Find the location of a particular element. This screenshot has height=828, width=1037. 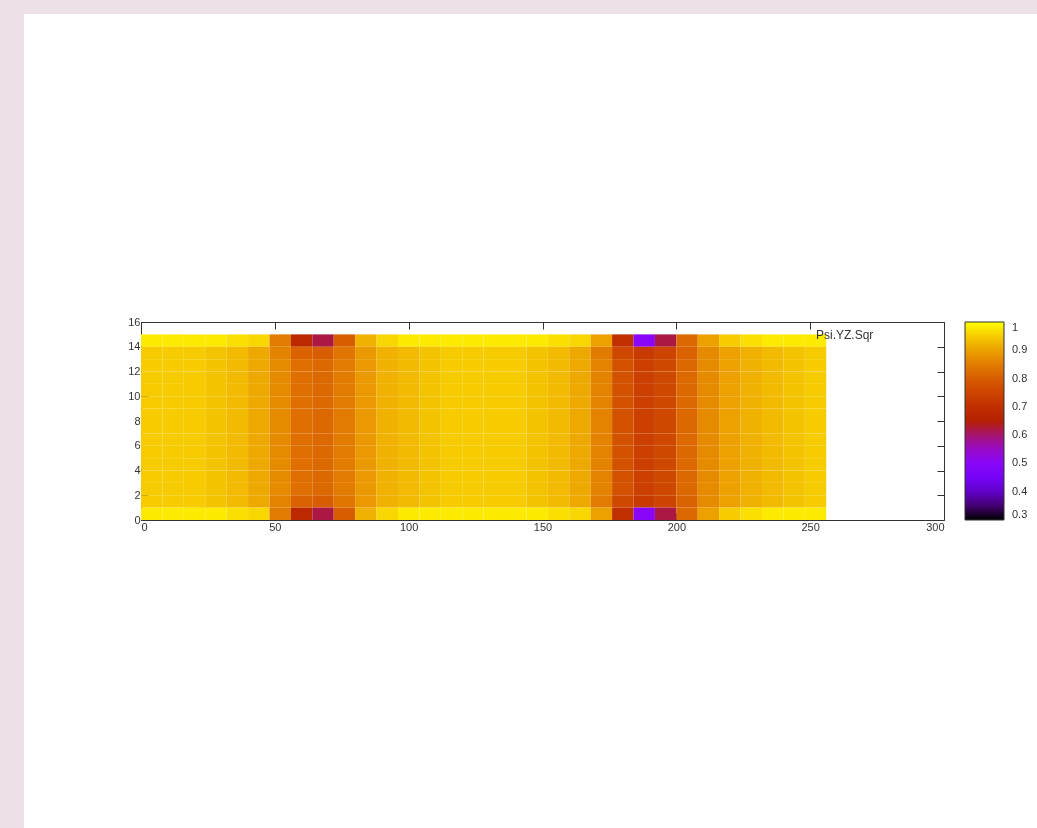

x-tick-label: 300 is located at coordinates (935, 526).